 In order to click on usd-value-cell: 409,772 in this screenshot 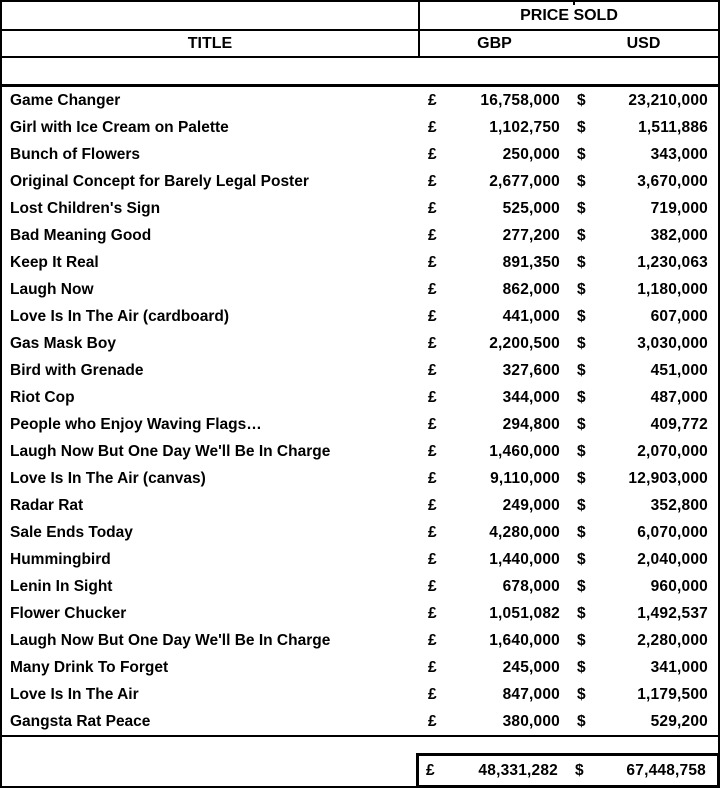, I will do `click(679, 424)`.